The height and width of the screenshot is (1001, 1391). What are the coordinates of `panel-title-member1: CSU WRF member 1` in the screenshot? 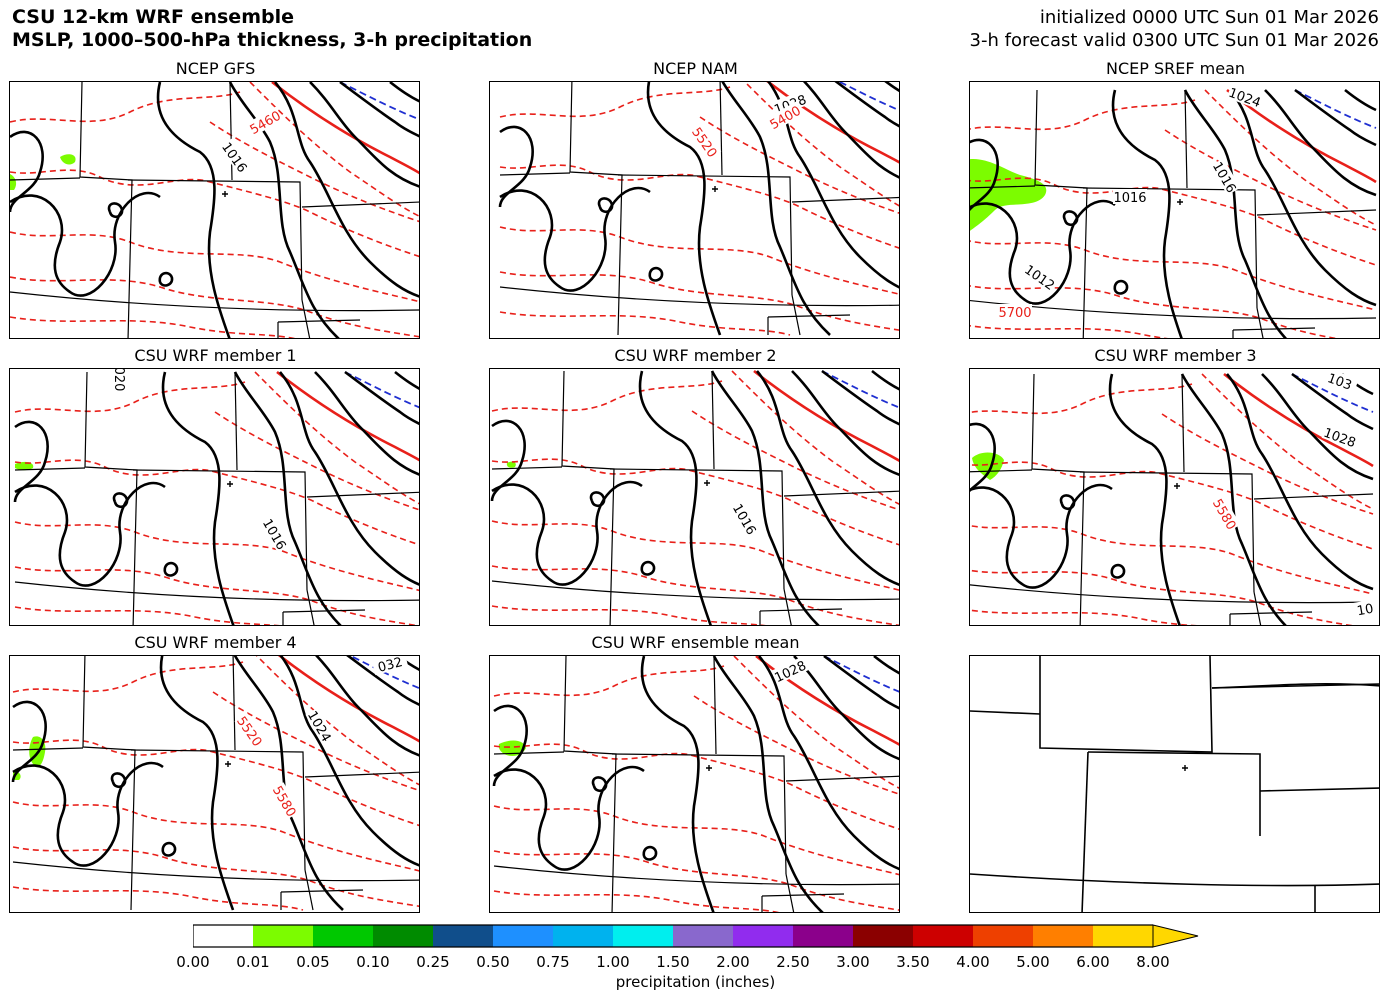 It's located at (215, 355).